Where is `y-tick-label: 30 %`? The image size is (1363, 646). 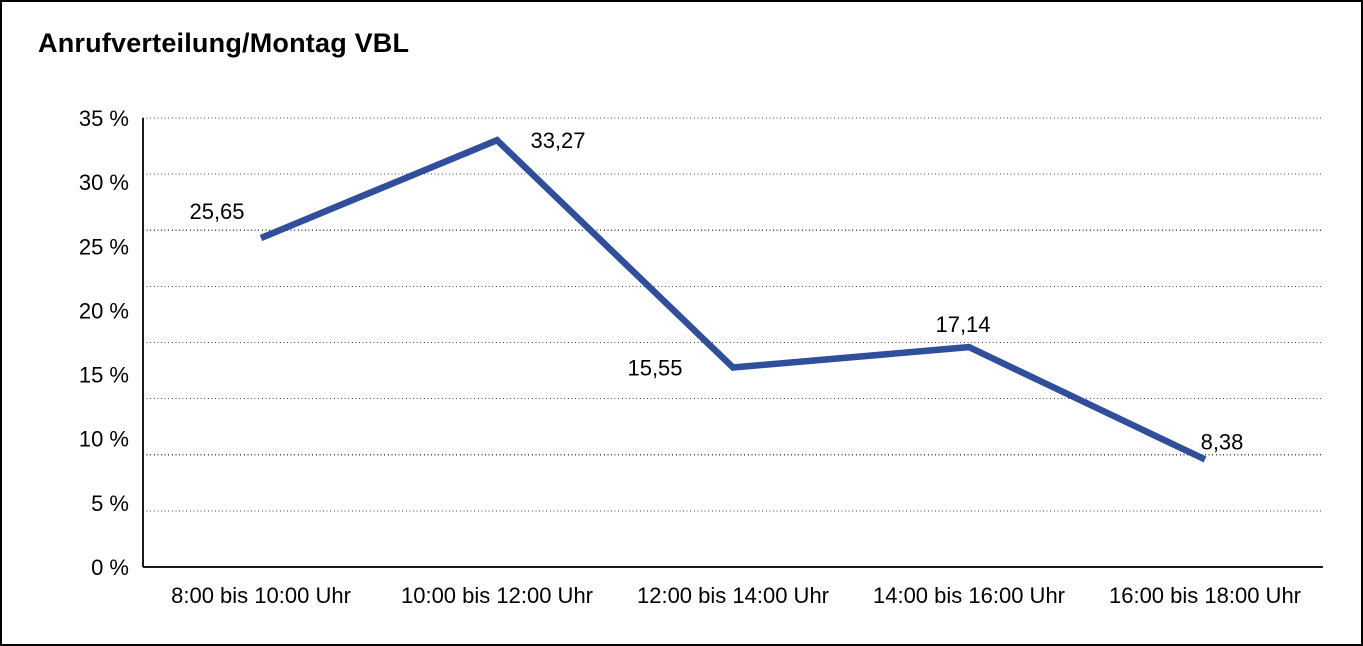
y-tick-label: 30 % is located at coordinates (104, 182).